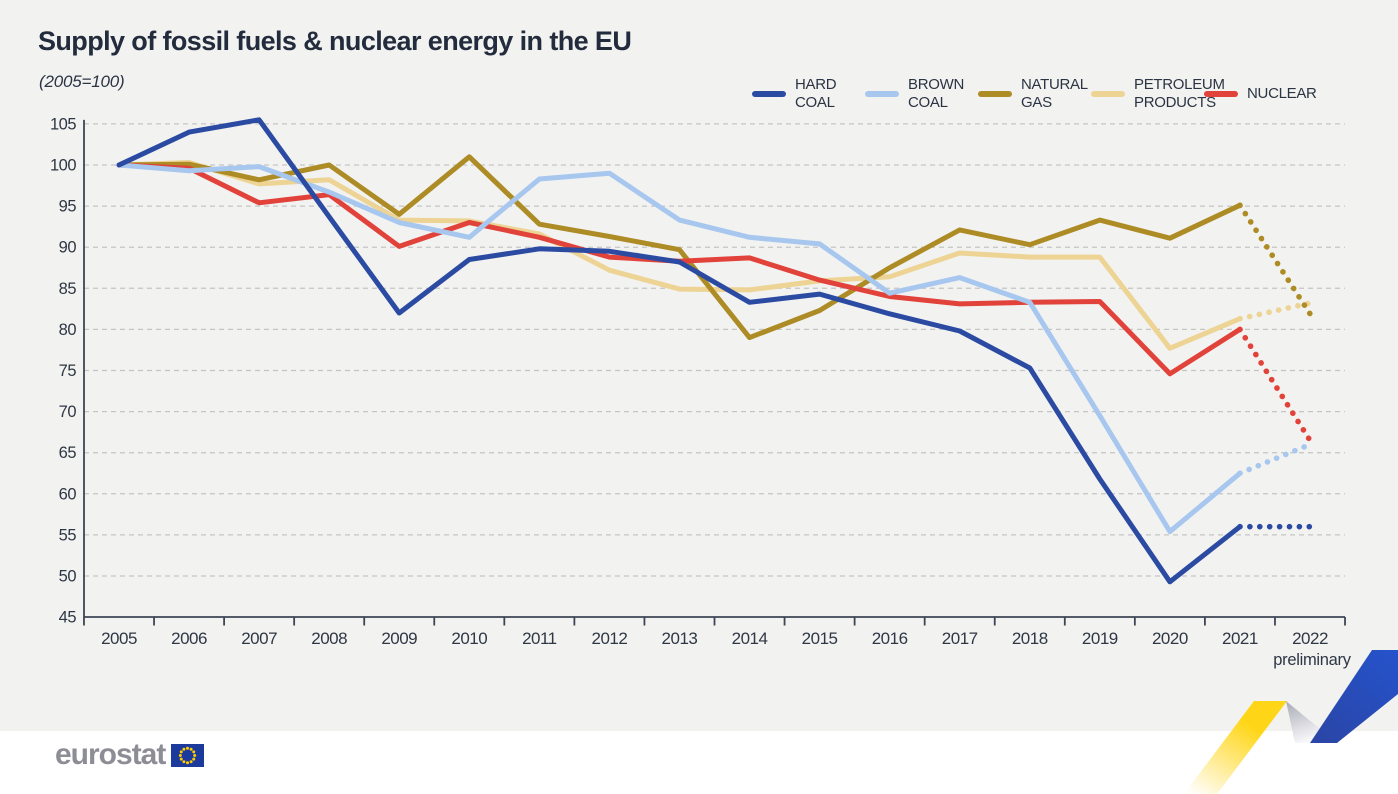 Image resolution: width=1398 pixels, height=794 pixels. I want to click on y-tick-label: 80, so click(68, 330).